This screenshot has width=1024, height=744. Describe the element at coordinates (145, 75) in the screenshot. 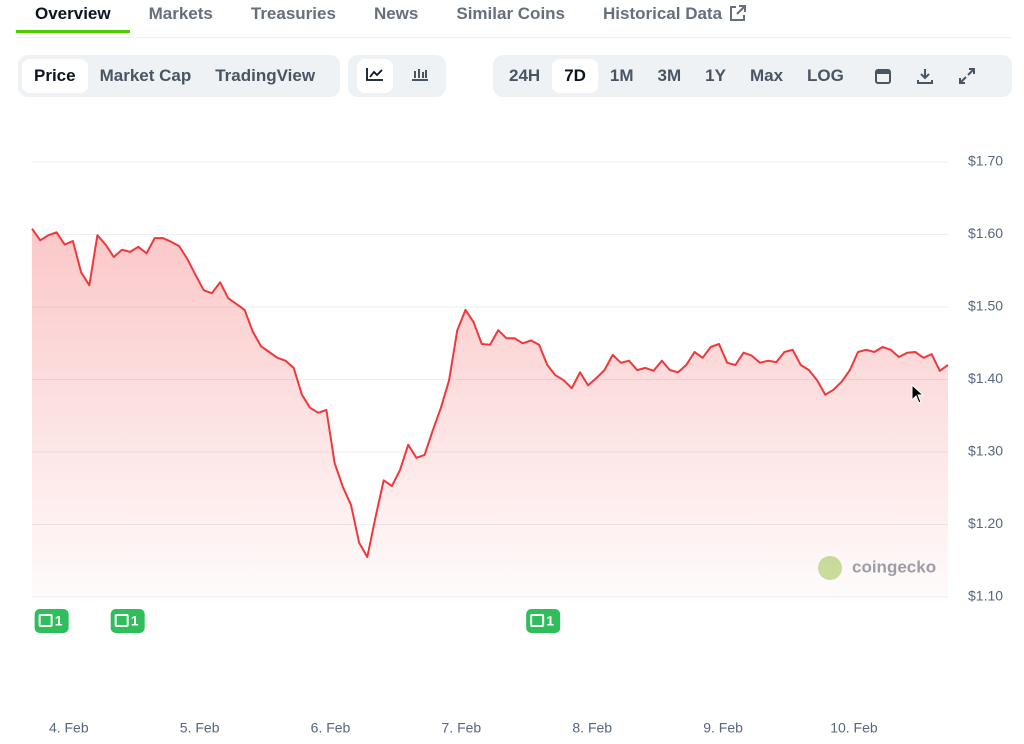

I see `mode-button: Market Cap` at that location.